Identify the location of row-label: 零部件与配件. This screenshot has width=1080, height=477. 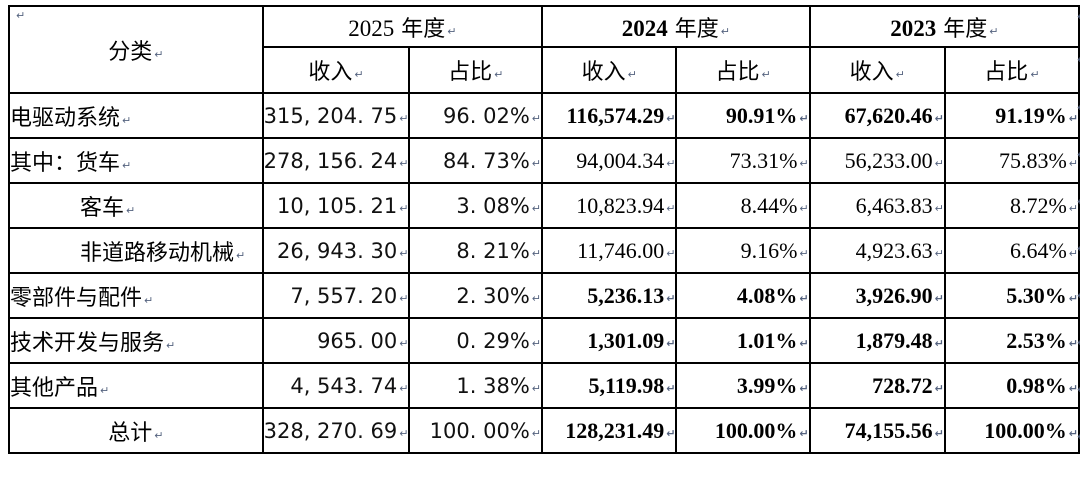
(76, 297).